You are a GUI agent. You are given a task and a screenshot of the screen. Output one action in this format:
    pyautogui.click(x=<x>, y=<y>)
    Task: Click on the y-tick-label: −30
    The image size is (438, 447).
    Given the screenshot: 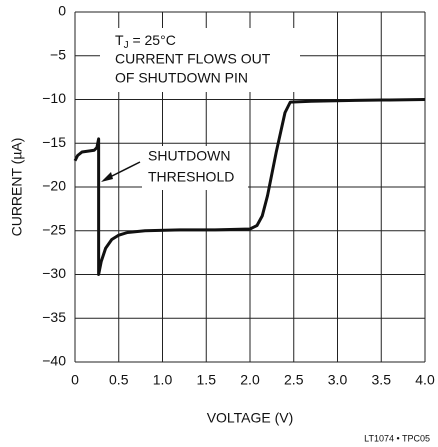 What is the action you would take?
    pyautogui.click(x=54, y=273)
    